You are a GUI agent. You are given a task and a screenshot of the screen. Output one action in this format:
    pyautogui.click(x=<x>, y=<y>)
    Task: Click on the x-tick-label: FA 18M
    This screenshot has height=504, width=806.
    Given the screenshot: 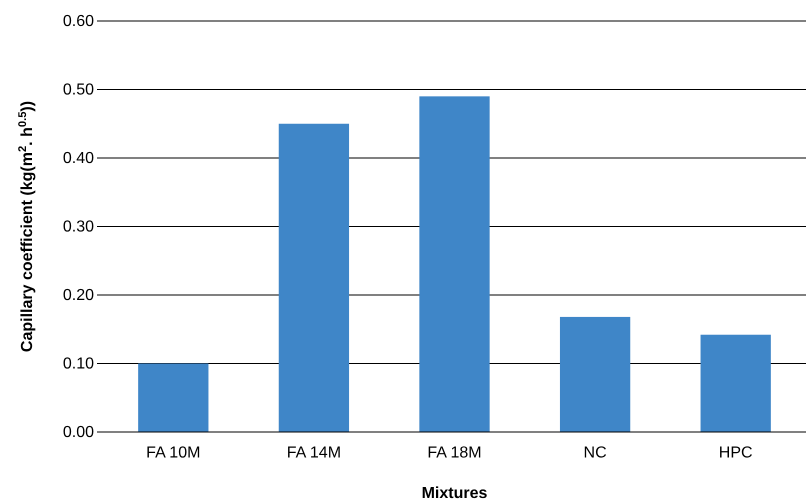 What is the action you would take?
    pyautogui.click(x=454, y=453)
    